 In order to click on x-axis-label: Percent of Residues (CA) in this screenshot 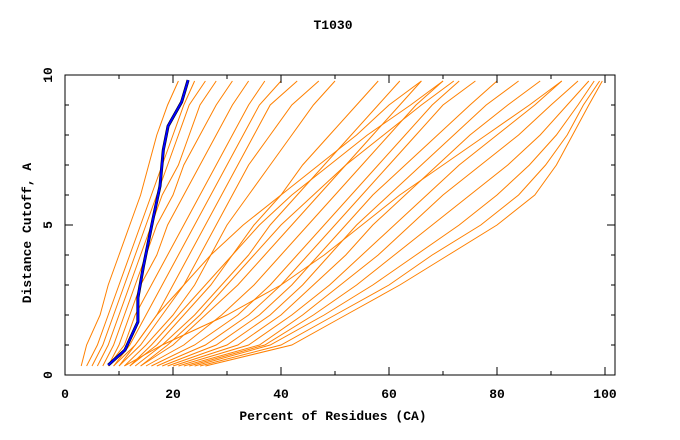, I will do `click(332, 416)`.